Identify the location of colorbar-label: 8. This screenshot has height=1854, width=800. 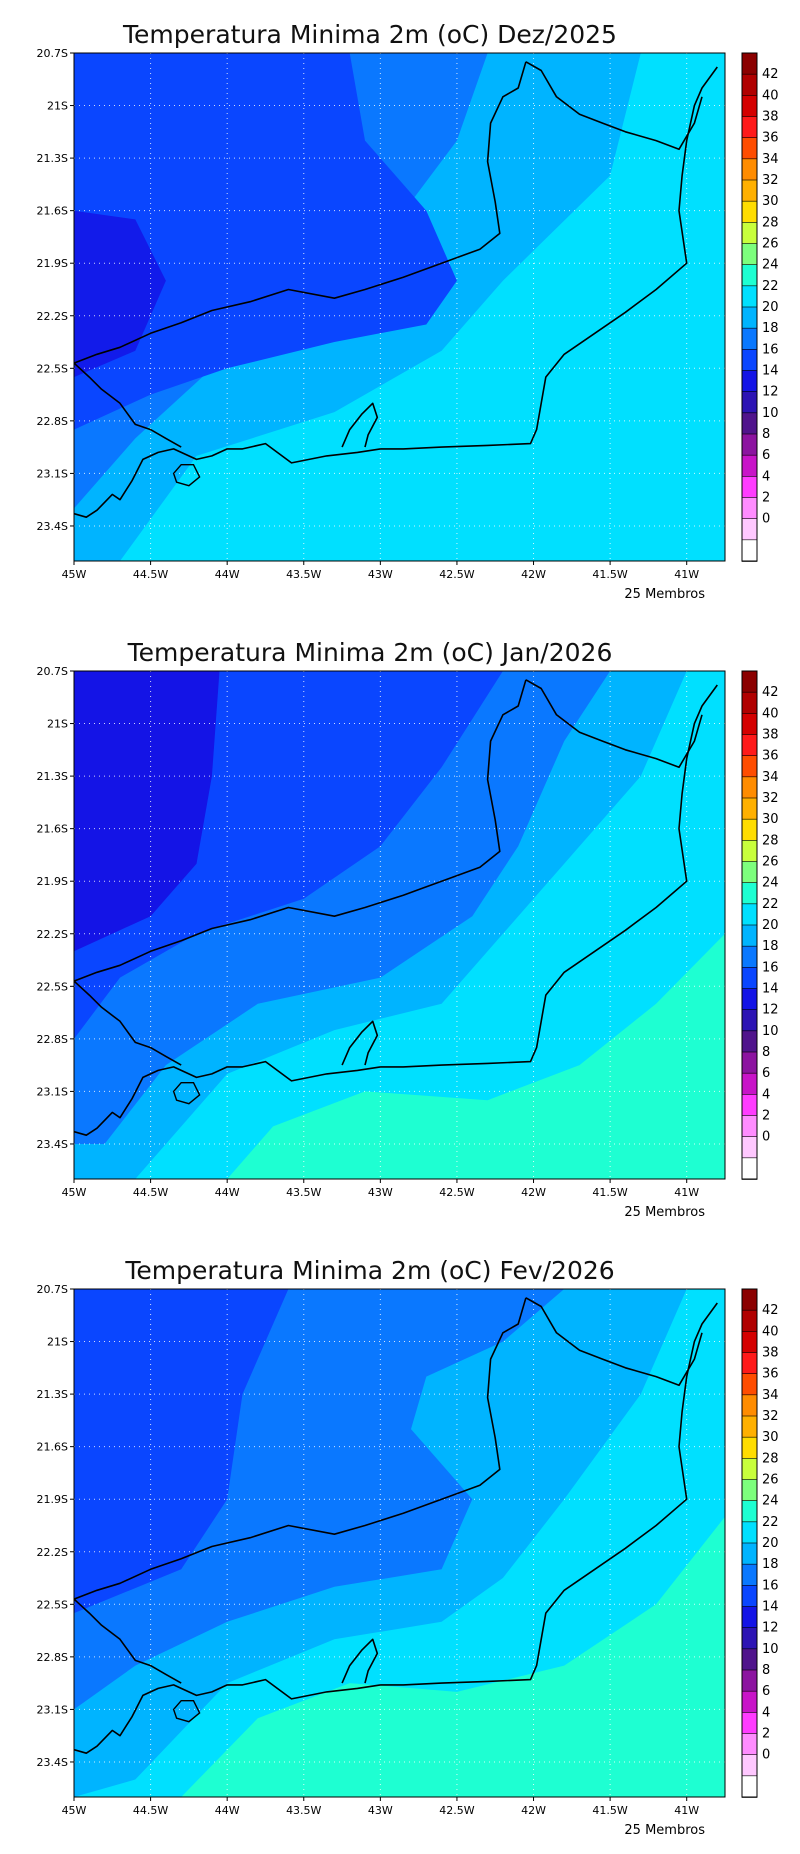
(766, 434).